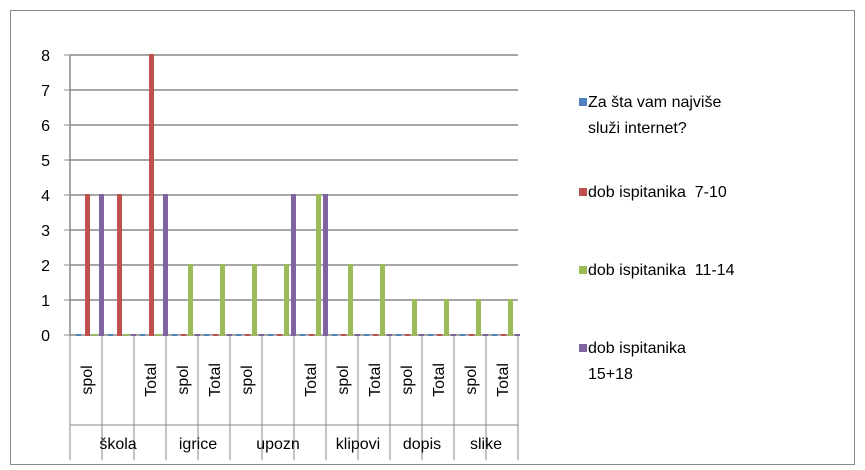 This screenshot has height=470, width=865. I want to click on legend-entry: dob ispitanika 15+18, so click(708, 362).